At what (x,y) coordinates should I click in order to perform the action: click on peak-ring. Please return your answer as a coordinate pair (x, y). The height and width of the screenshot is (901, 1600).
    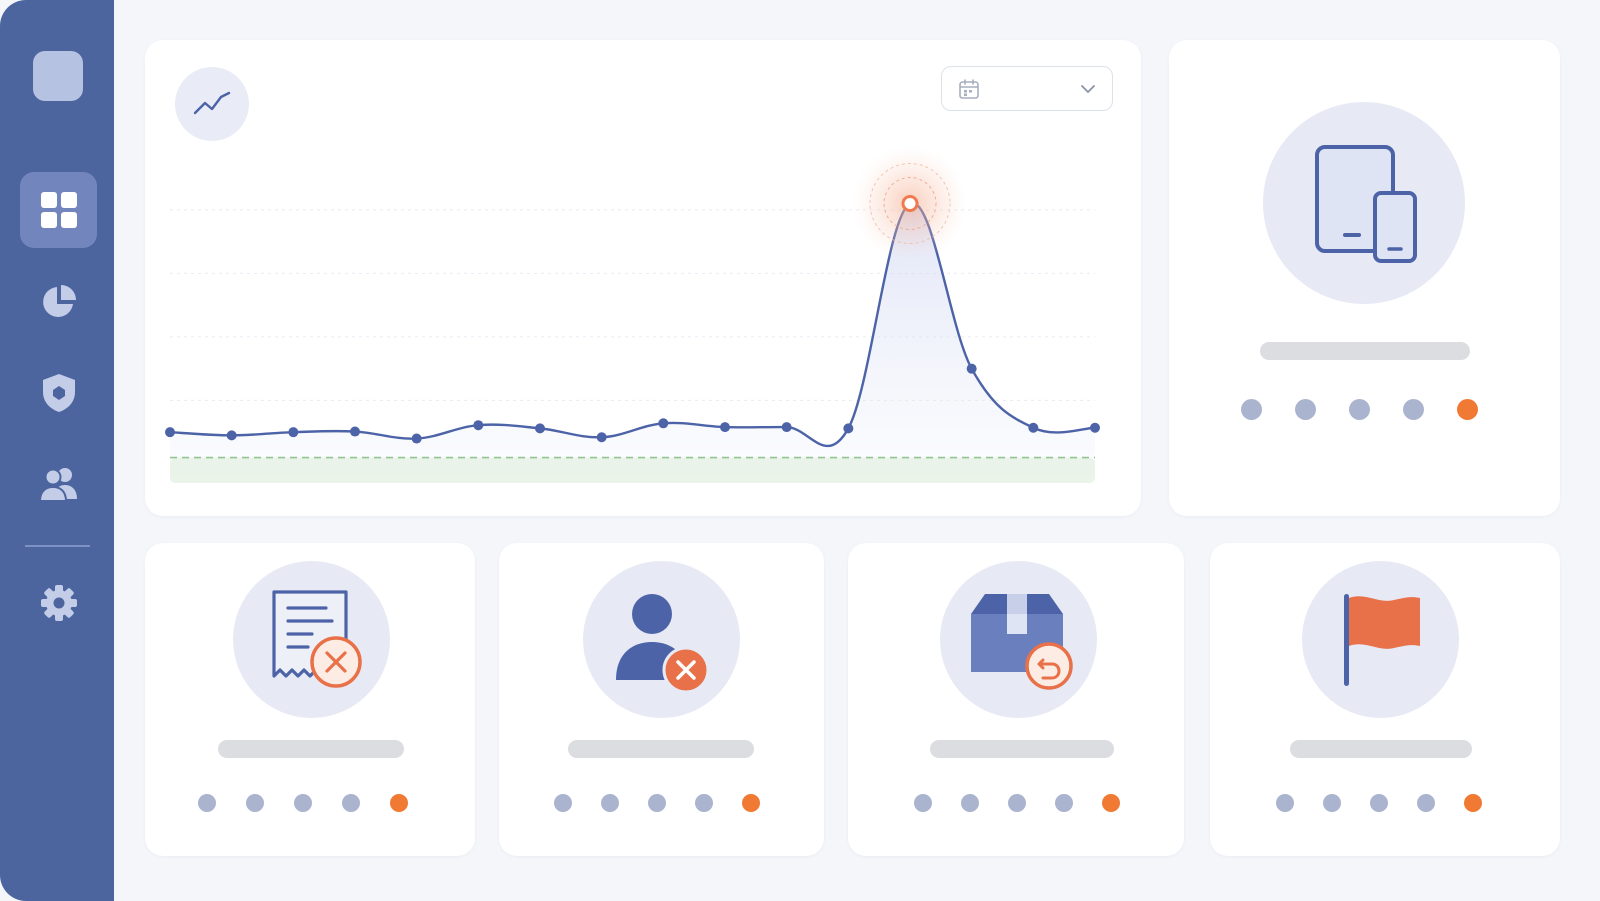
    Looking at the image, I should click on (910, 204).